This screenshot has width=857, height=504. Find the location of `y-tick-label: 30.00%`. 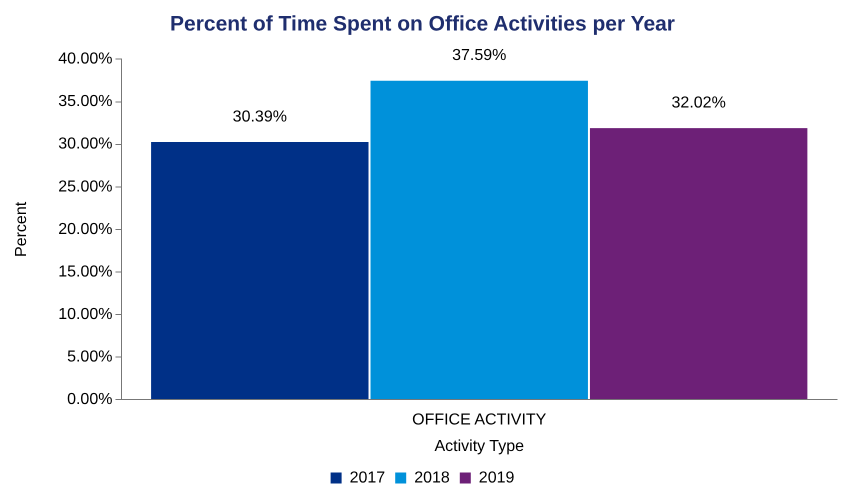

y-tick-label: 30.00% is located at coordinates (85, 144).